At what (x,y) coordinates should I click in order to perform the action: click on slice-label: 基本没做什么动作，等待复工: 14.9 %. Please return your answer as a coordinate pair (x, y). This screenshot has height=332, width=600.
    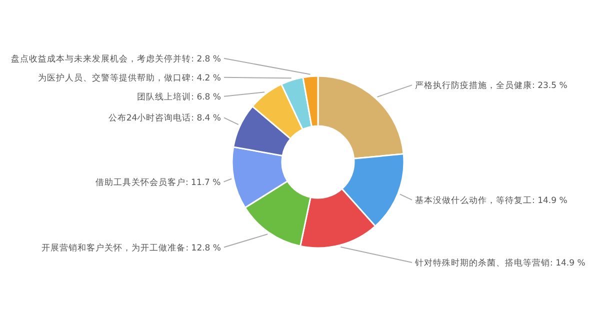
    Looking at the image, I should click on (491, 200).